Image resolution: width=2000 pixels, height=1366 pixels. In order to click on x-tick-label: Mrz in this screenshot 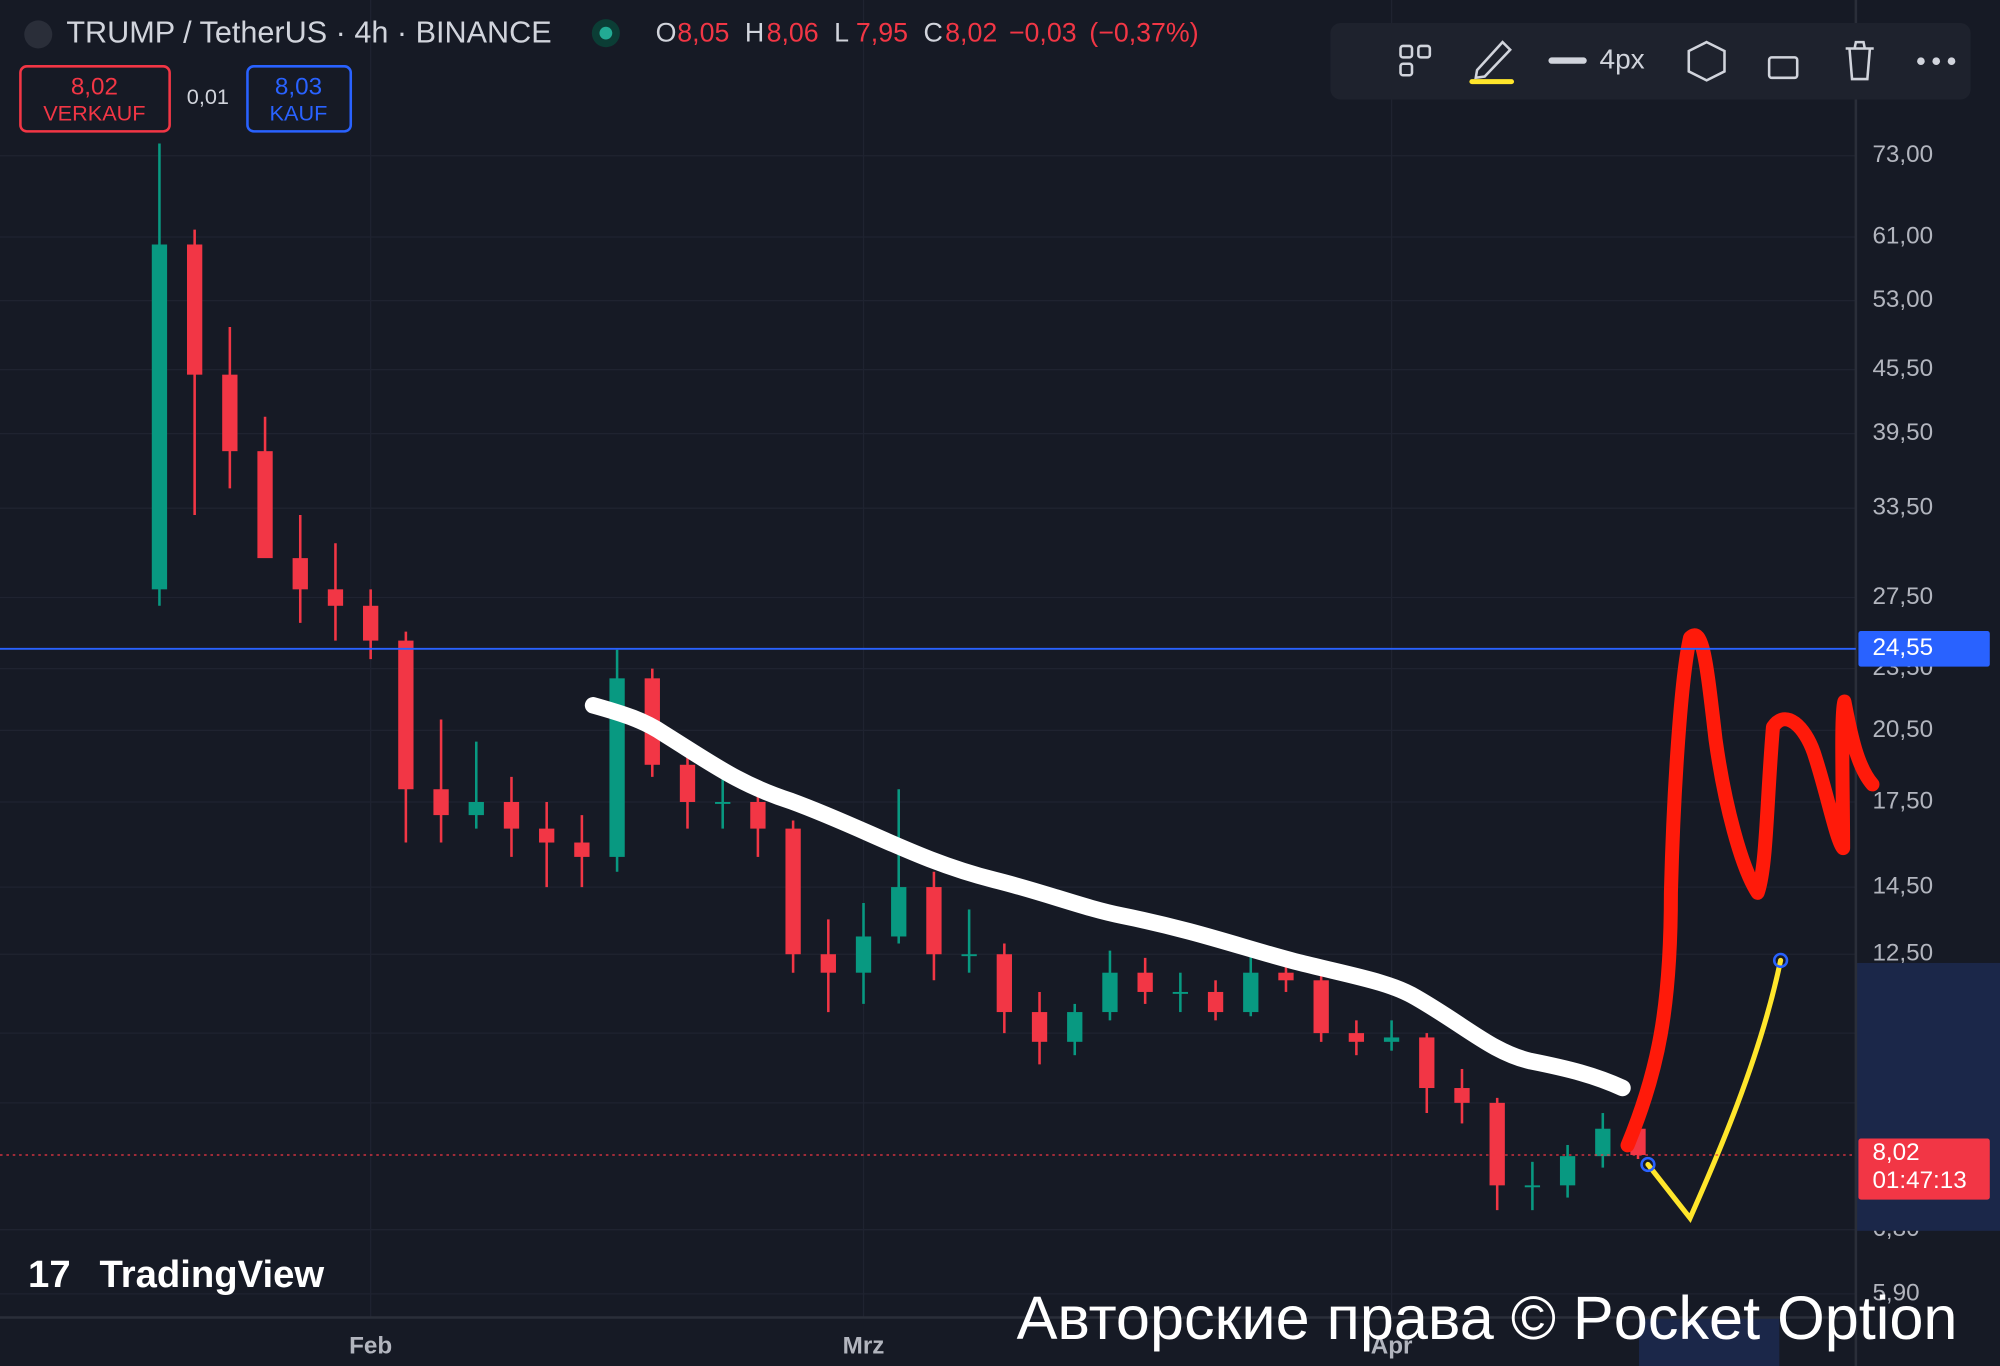, I will do `click(864, 1345)`.